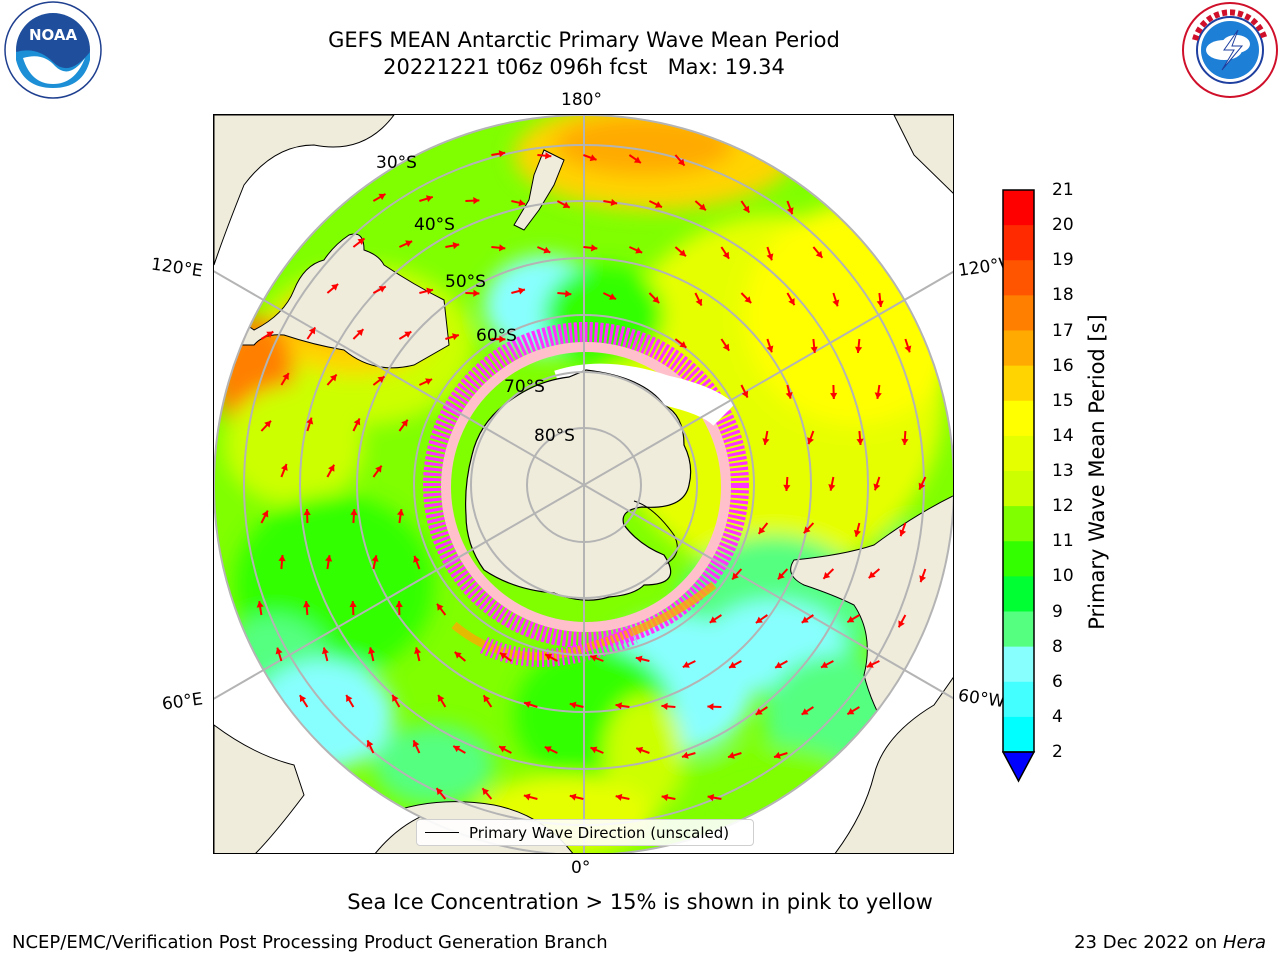  Describe the element at coordinates (1063, 576) in the screenshot. I see `colorbar-tick-label: 10` at that location.